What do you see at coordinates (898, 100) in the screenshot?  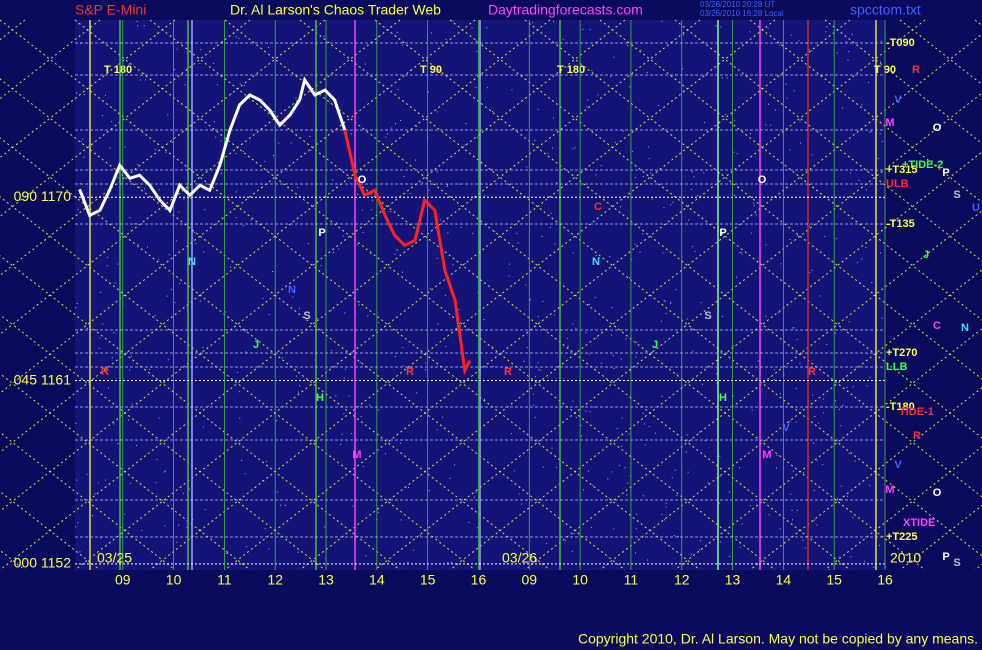 I see `planet-label: V` at bounding box center [898, 100].